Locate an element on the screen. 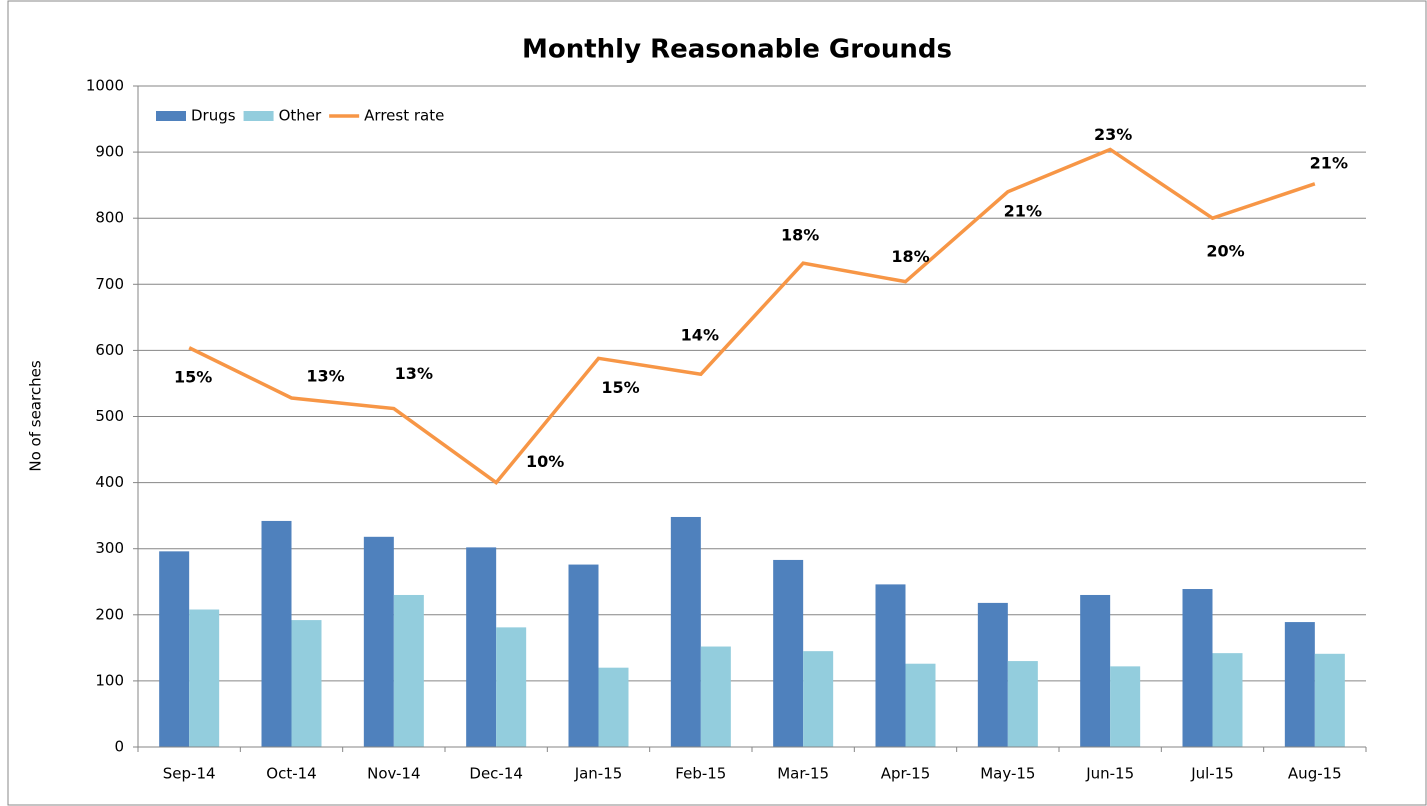 This screenshot has width=1427, height=806. y-tick-label: 400 is located at coordinates (109, 482).